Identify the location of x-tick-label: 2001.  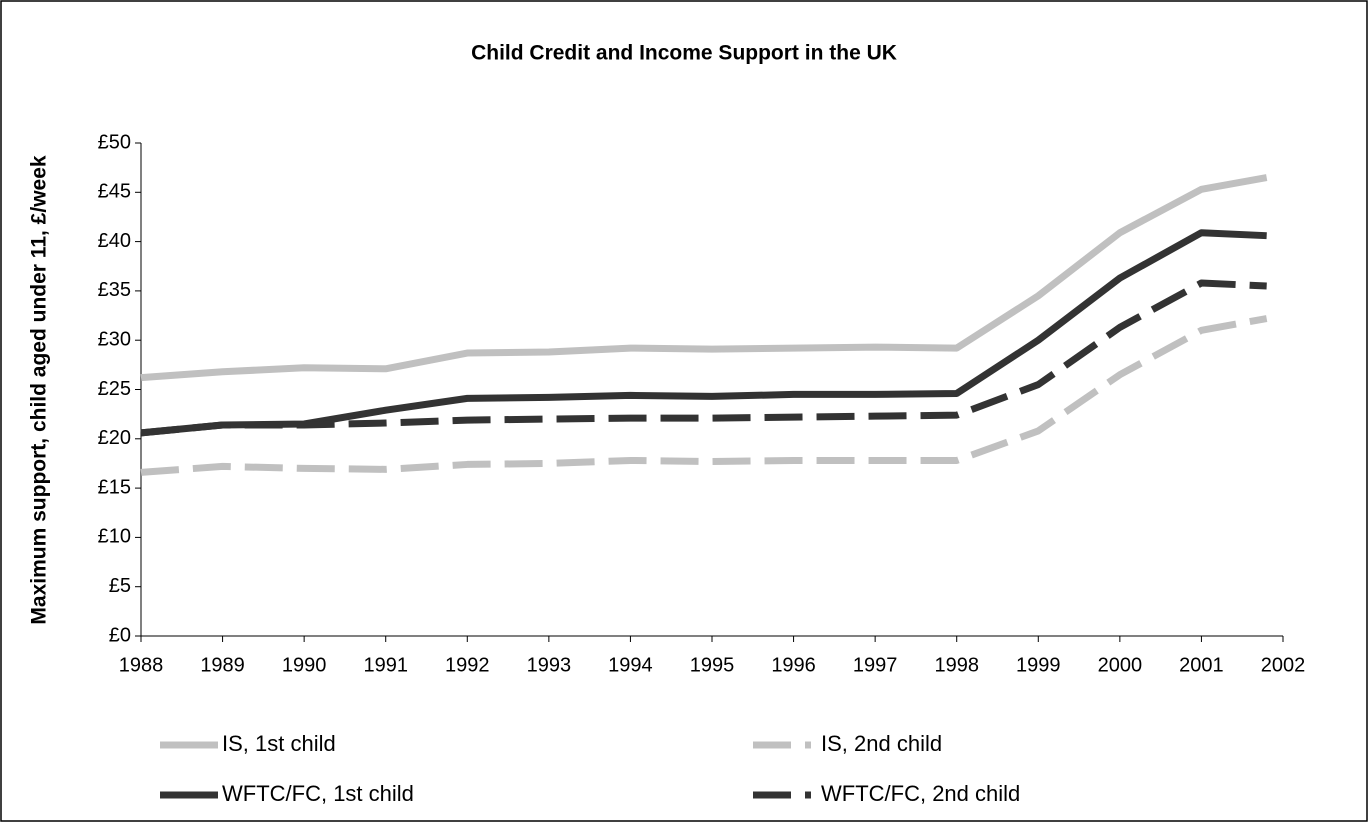
(1201, 665).